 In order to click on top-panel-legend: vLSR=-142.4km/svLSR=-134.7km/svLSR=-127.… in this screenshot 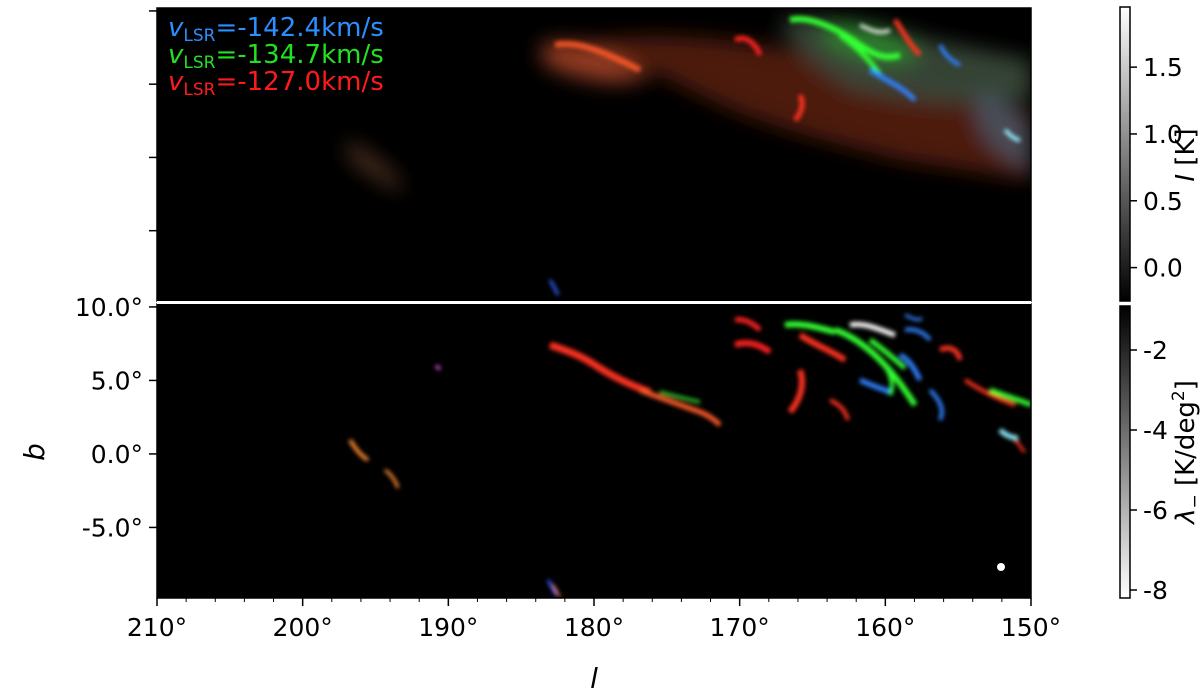, I will do `click(276, 56)`.